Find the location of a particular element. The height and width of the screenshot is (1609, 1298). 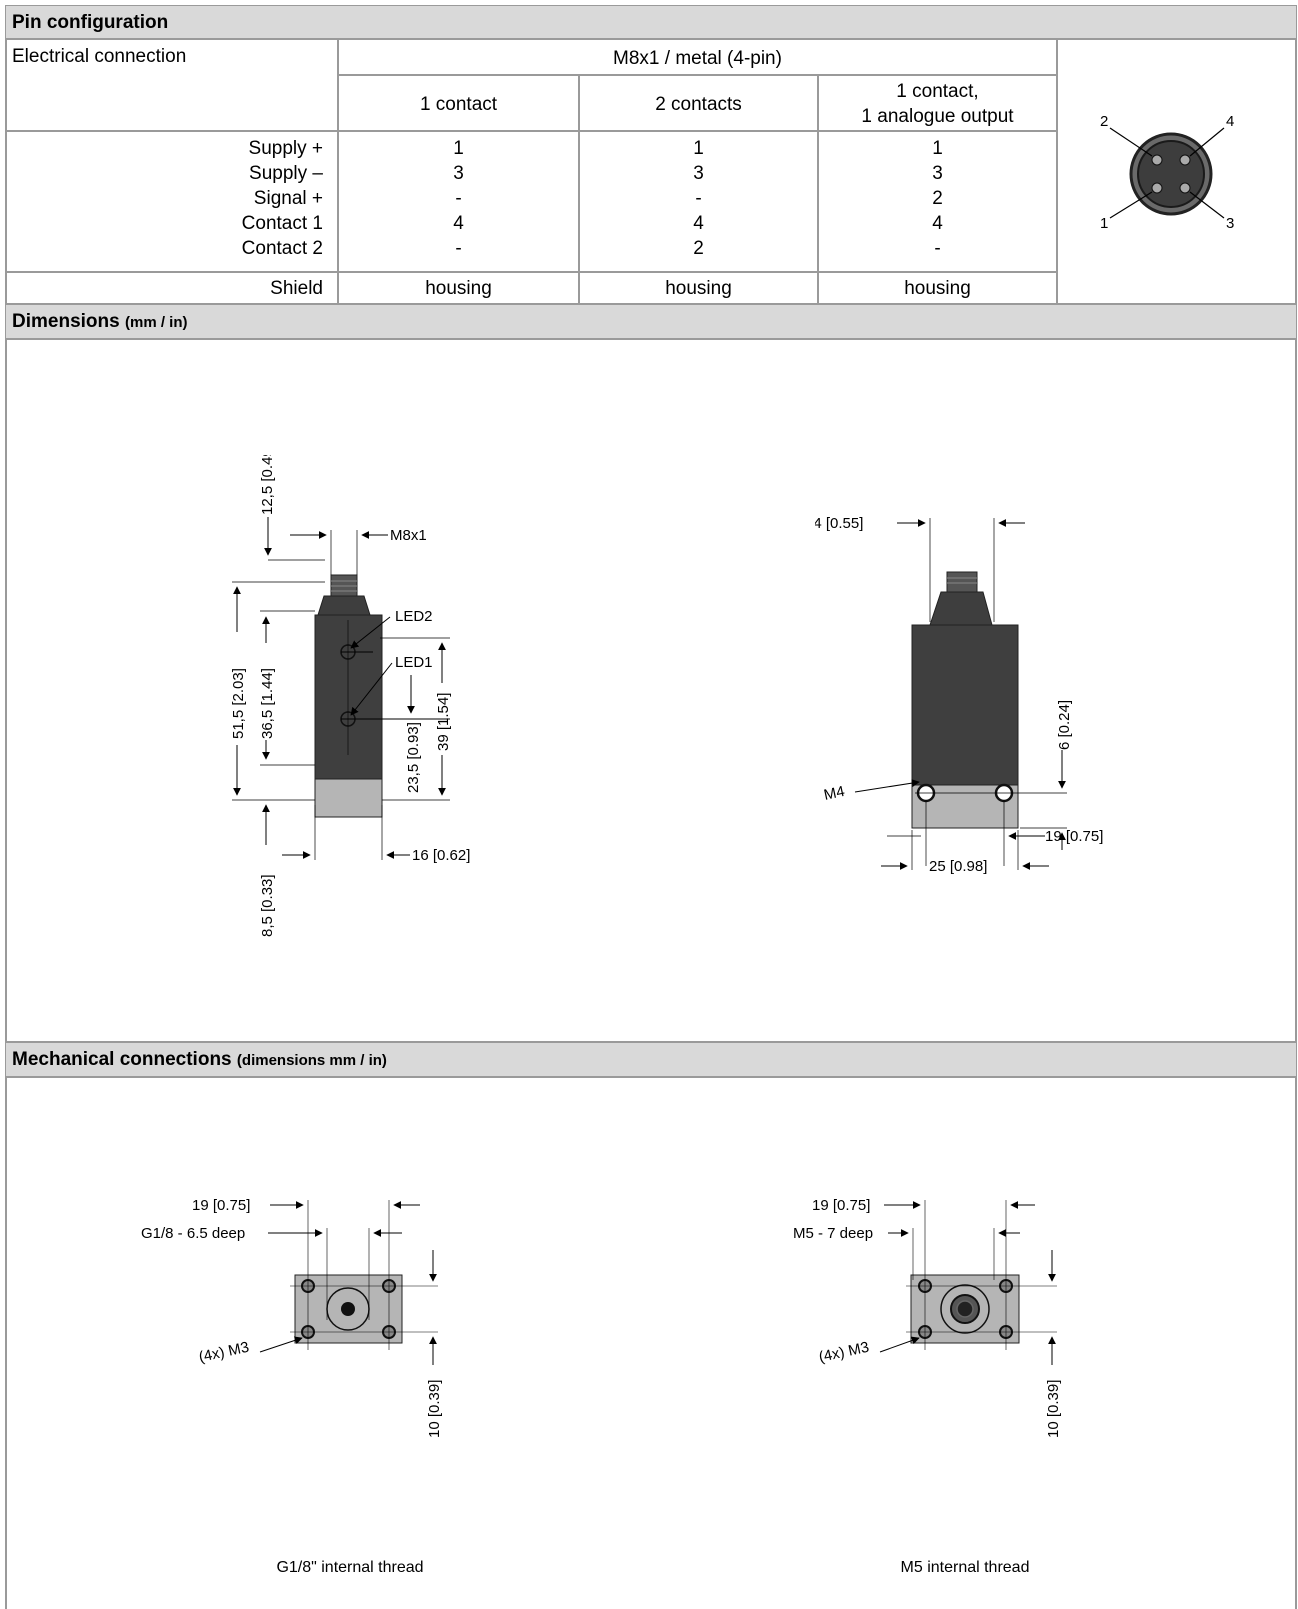

port-outline is located at coordinates (965, 1309).